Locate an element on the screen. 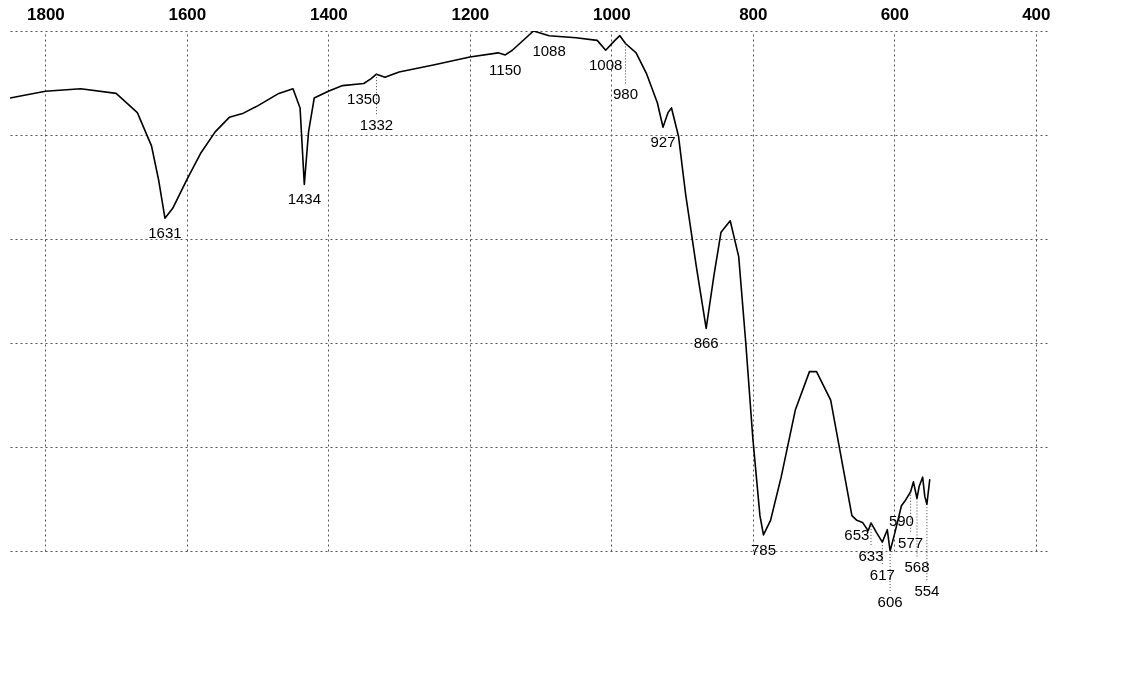  annotation: 1150 is located at coordinates (505, 69).